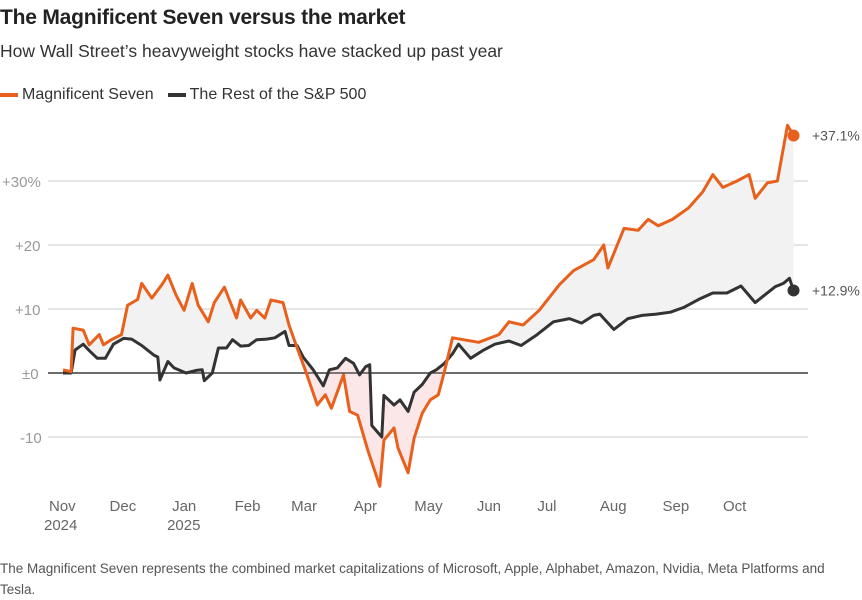 The width and height of the screenshot is (862, 600). I want to click on legend-label-mag7: Magnificent Seven, so click(88, 94).